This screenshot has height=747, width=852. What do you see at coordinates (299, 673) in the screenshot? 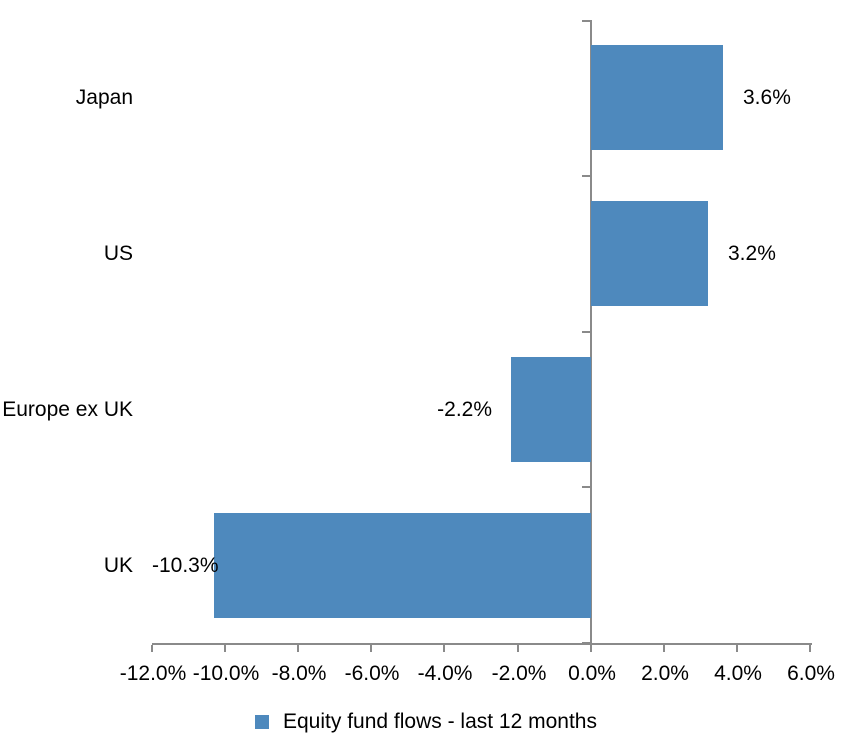
I see `x-tick-label: -8.0%` at bounding box center [299, 673].